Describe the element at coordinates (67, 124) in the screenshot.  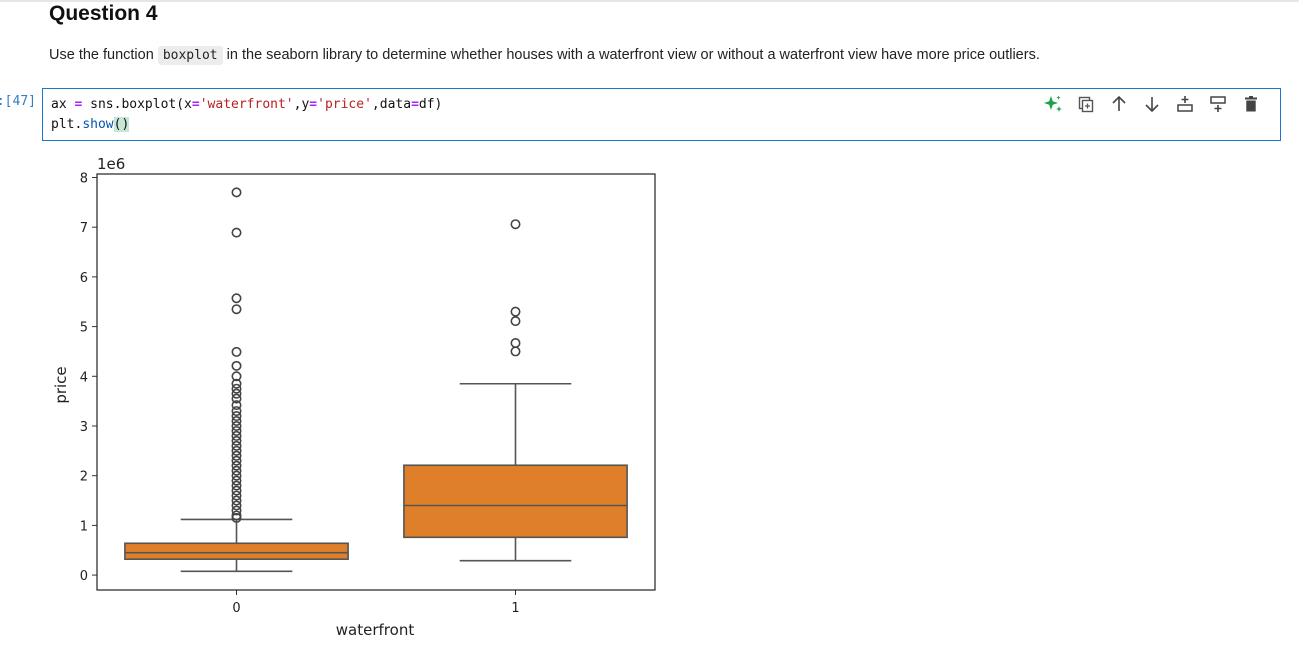
I see `code-token: plt.` at that location.